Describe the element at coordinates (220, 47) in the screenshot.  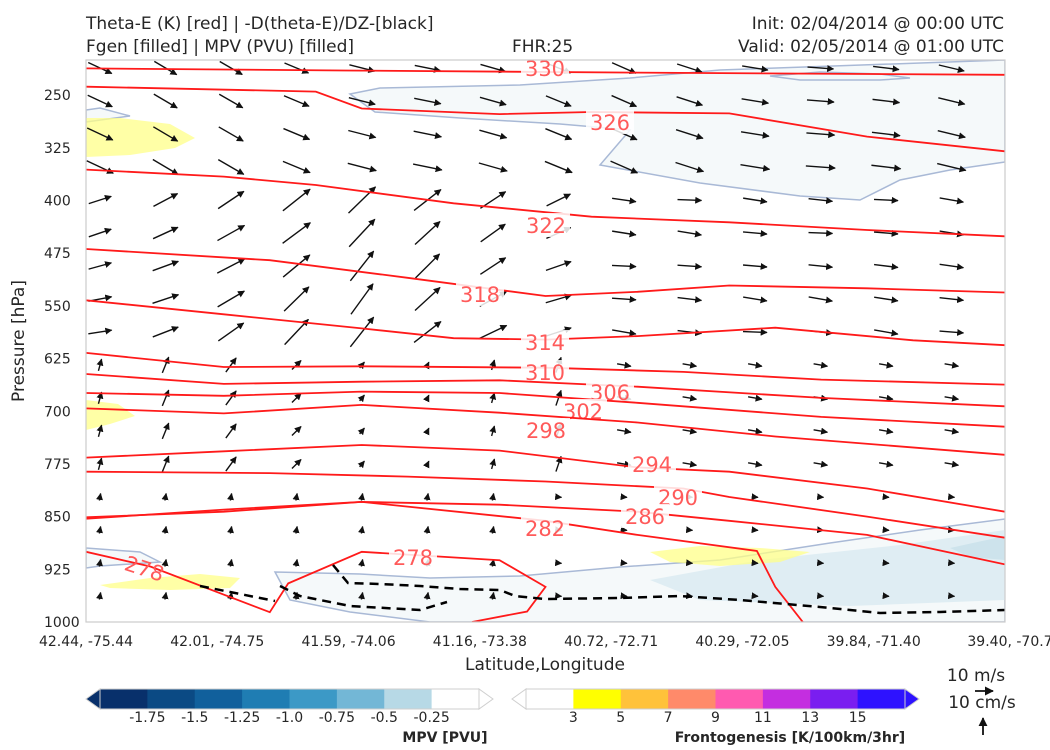
I see `chart-title-line2: Fgen [filled] | MPV (PVU) [filled]` at that location.